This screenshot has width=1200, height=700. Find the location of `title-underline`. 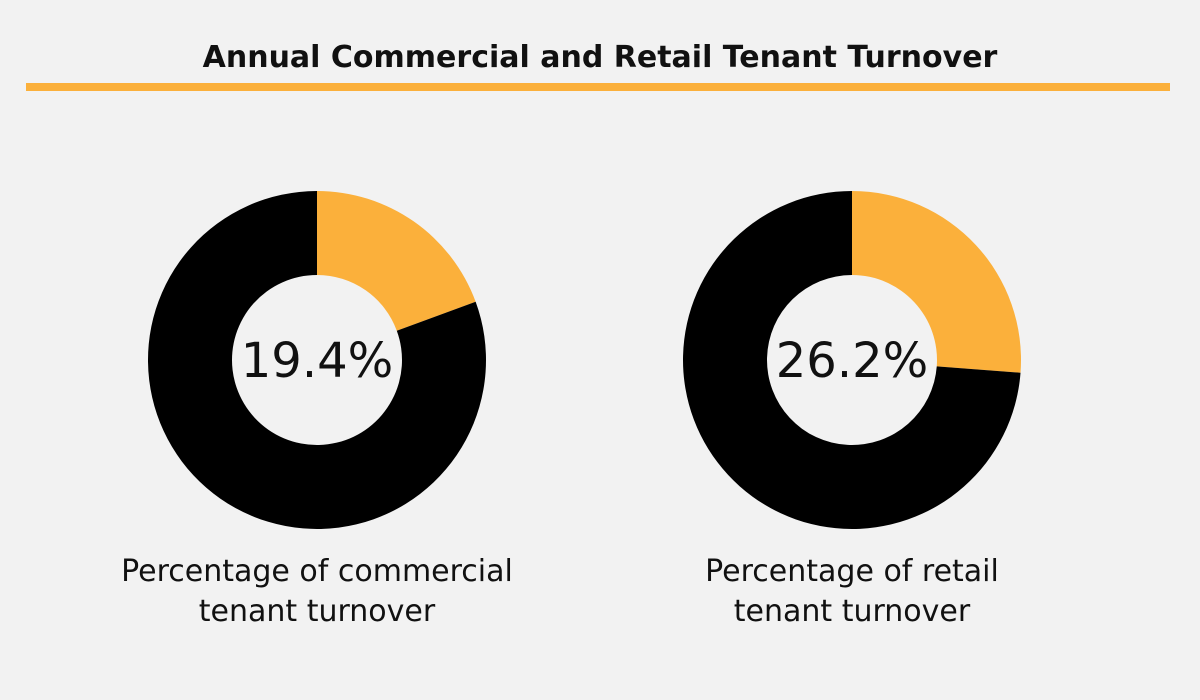

title-underline is located at coordinates (598, 87).